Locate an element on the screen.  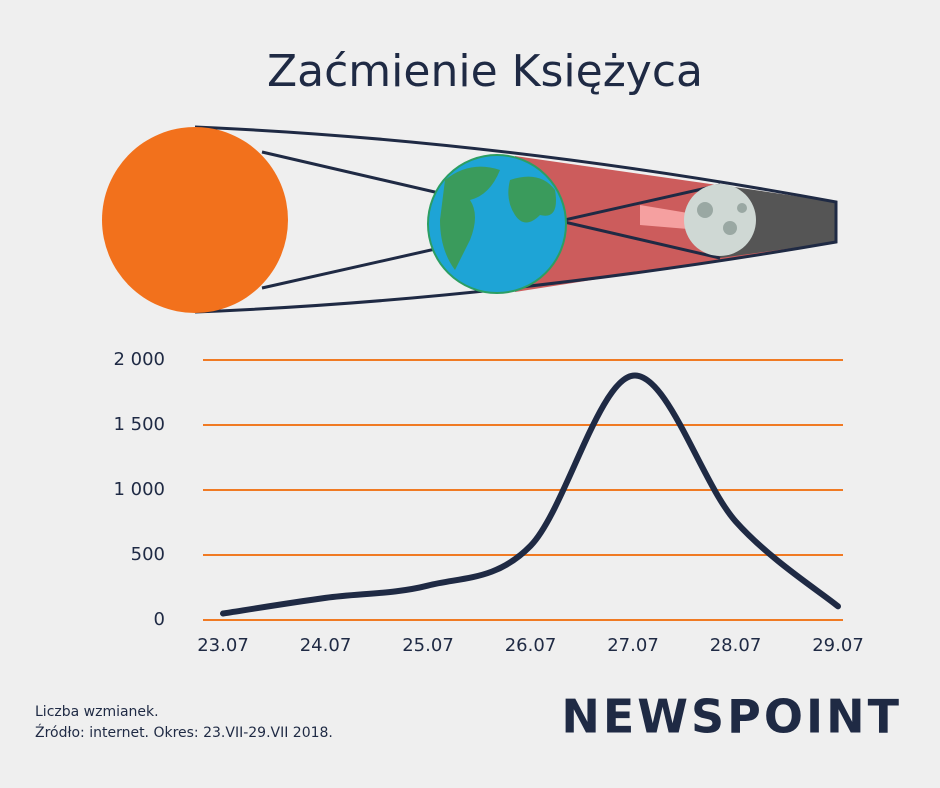
moon is located at coordinates (720, 220).